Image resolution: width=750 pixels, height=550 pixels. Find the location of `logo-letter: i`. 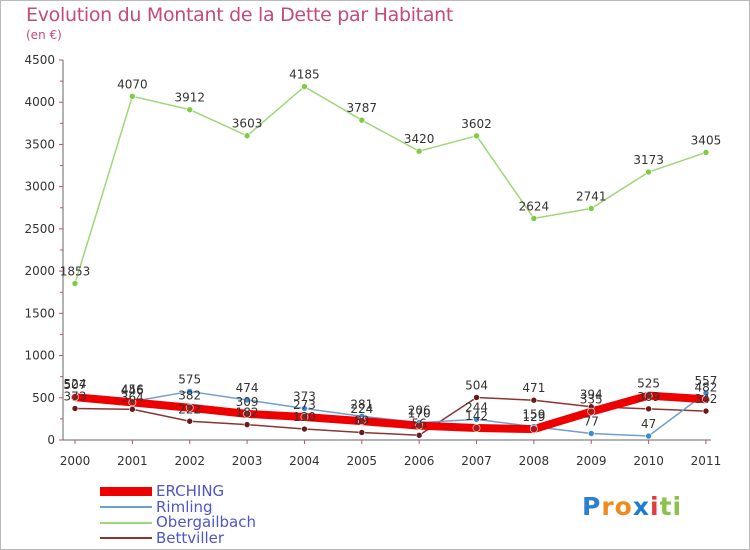

logo-letter: i is located at coordinates (677, 506).